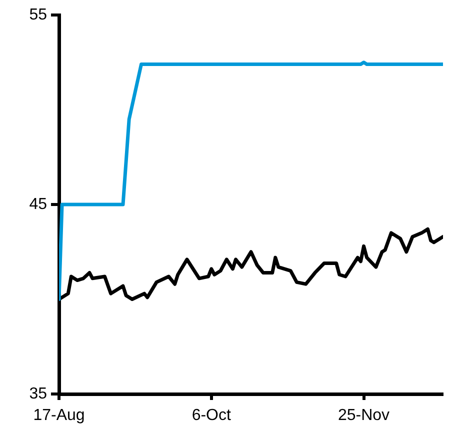 This screenshot has height=434, width=452. What do you see at coordinates (38, 204) in the screenshot?
I see `y-tick-label: 45` at bounding box center [38, 204].